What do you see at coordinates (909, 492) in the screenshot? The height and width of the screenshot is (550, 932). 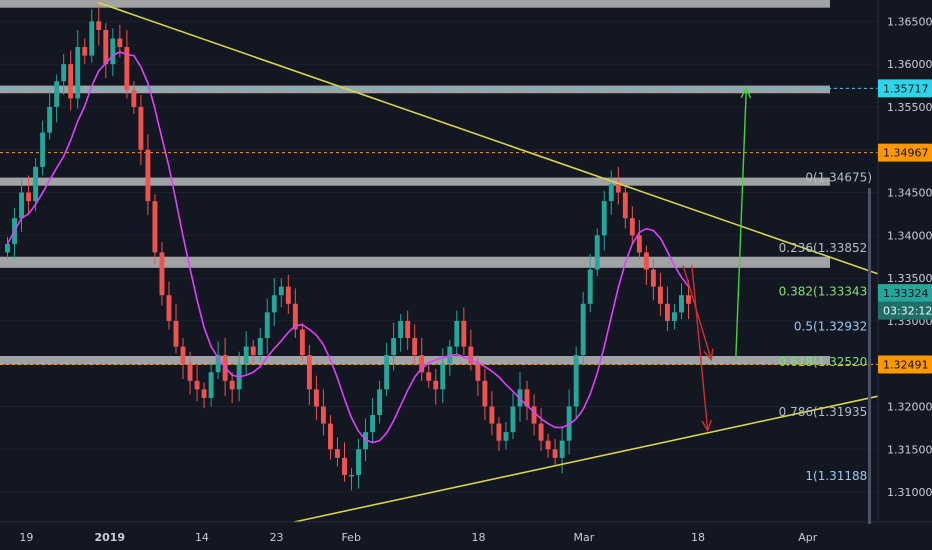 I see `price-axis-tick: 1.31000` at bounding box center [909, 492].